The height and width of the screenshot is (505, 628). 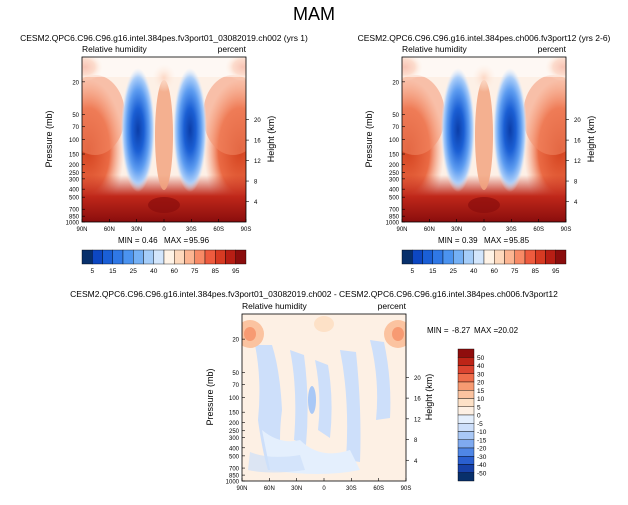 What do you see at coordinates (210, 396) in the screenshot?
I see `panel-3-ylabel: Pressure (mb)` at bounding box center [210, 396].